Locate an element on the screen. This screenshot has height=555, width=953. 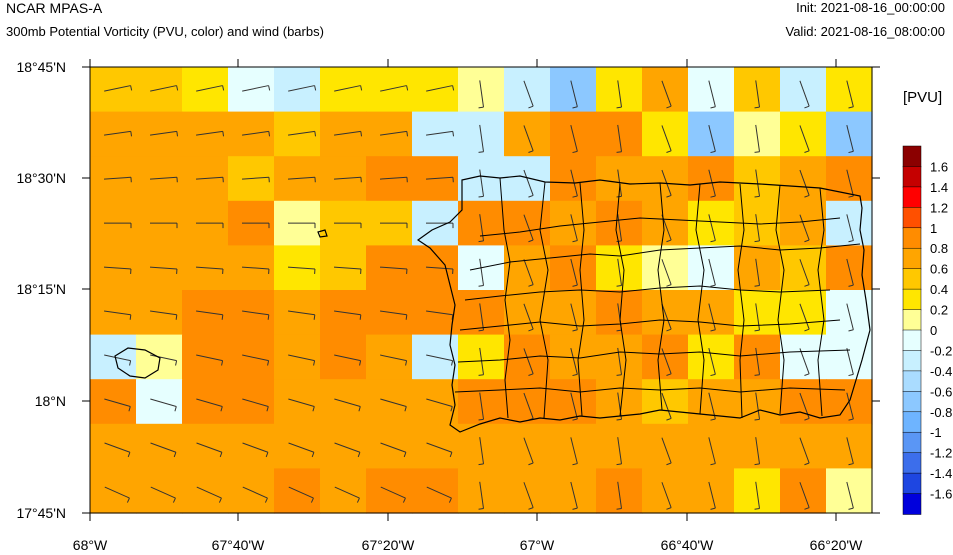
lat-label: 18°30'N is located at coordinates (41, 178).